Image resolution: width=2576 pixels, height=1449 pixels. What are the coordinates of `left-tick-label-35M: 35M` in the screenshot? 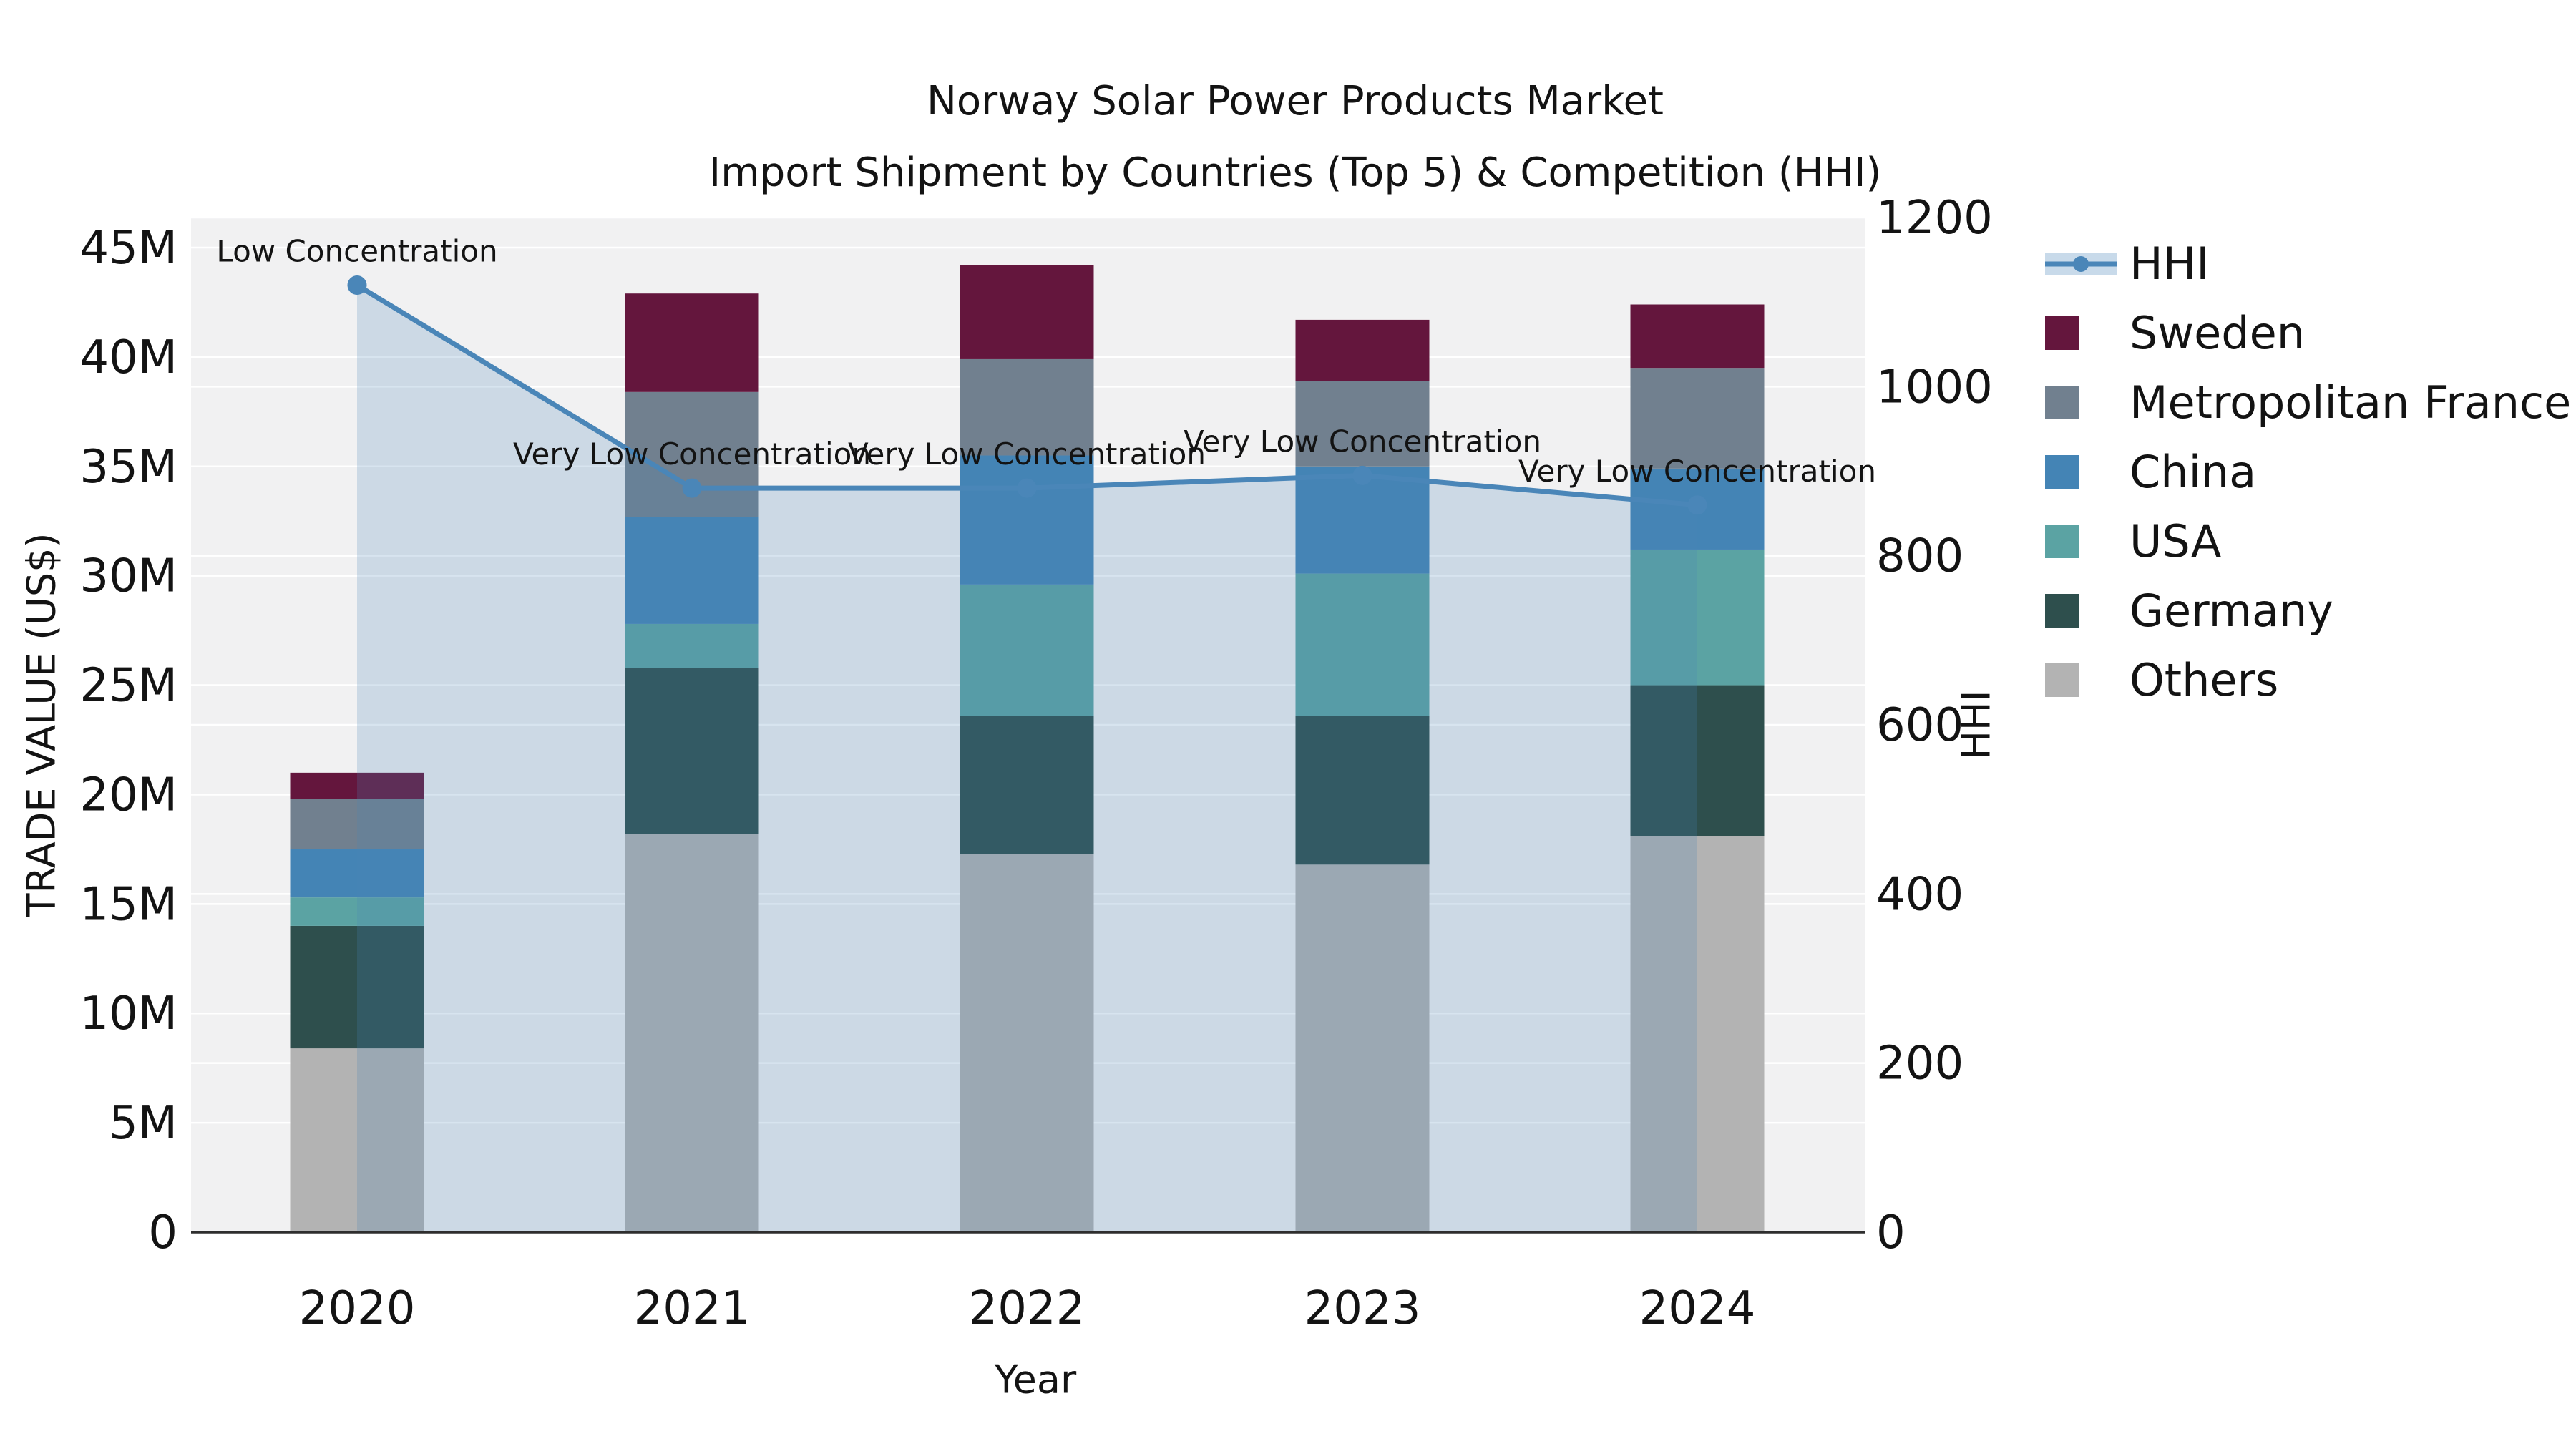 It's located at (128, 467).